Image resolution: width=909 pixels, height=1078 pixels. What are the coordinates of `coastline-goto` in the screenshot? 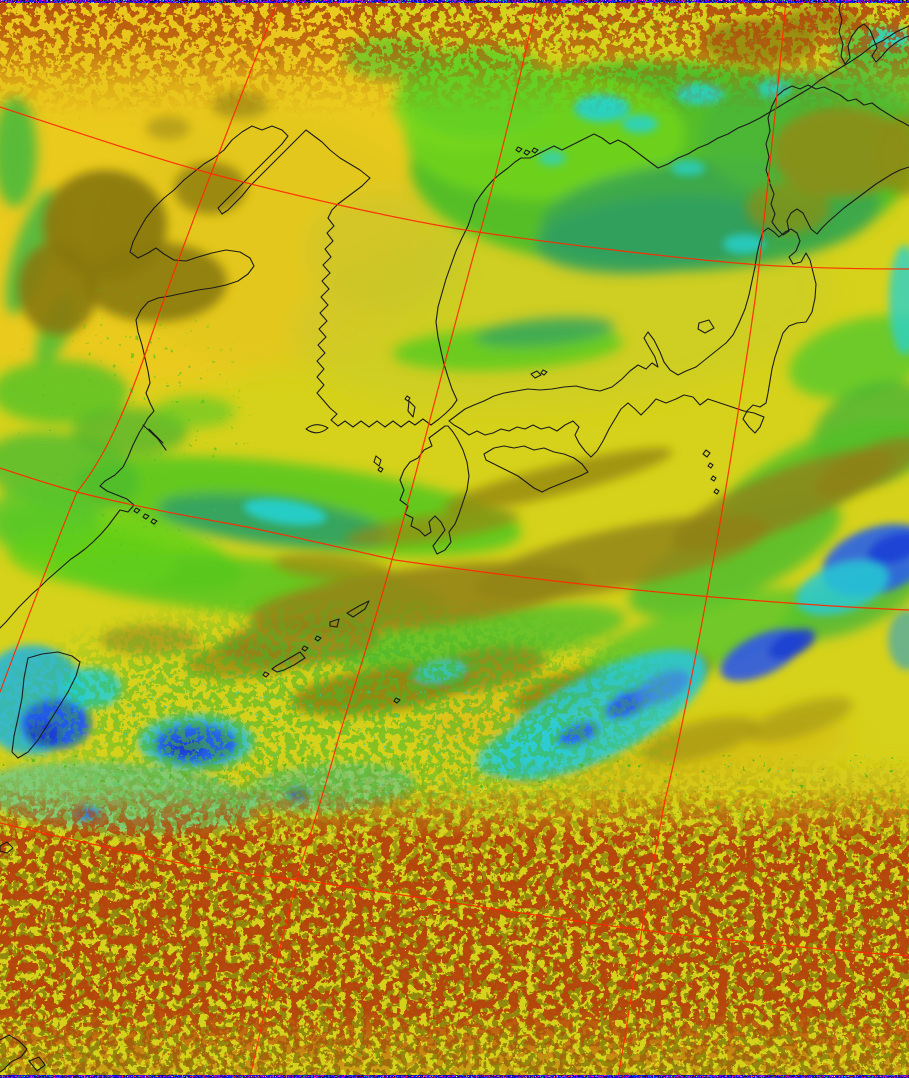 It's located at (378, 464).